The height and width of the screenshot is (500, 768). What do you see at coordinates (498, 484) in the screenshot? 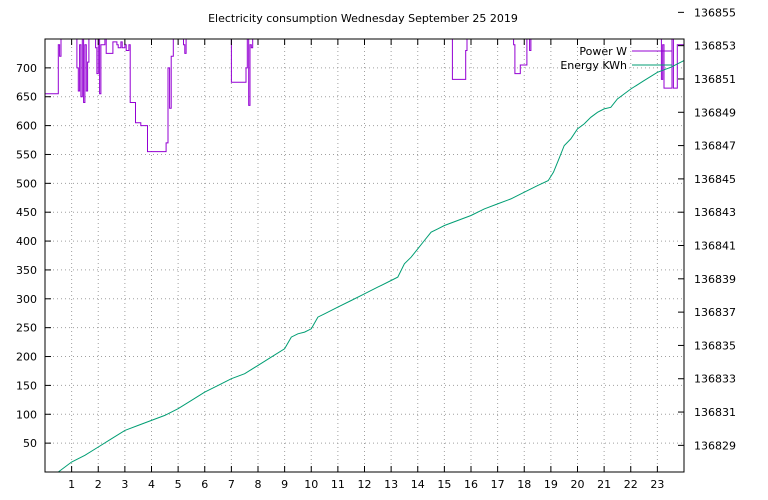
I see `x-tick-label: 17` at bounding box center [498, 484].